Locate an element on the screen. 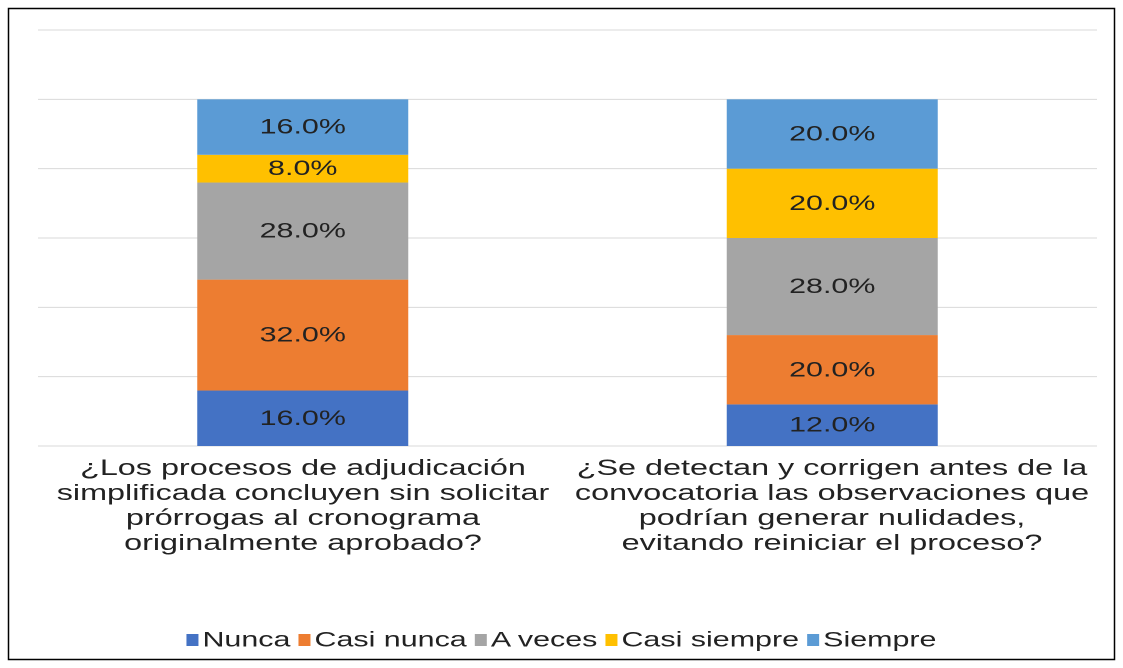  legend-label: A veces is located at coordinates (544, 639).